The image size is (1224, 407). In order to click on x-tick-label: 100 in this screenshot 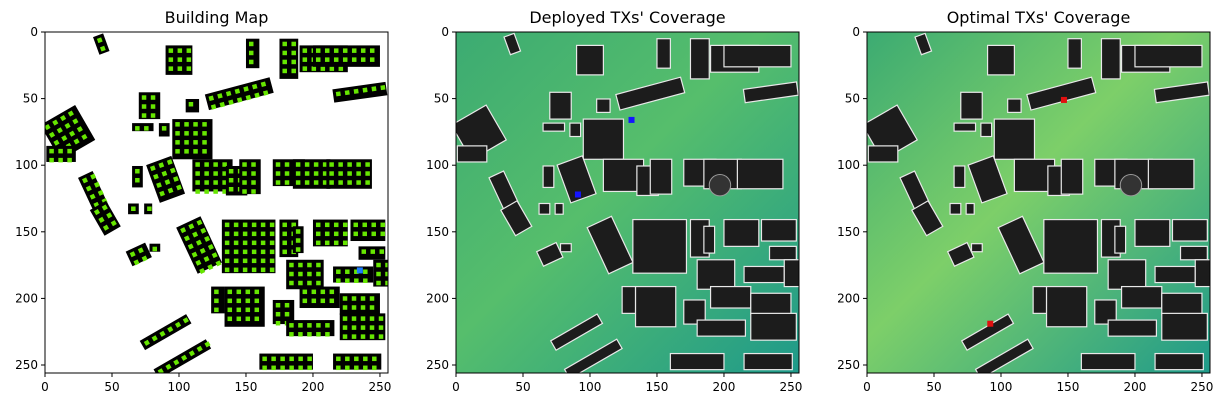, I will do `click(590, 387)`.